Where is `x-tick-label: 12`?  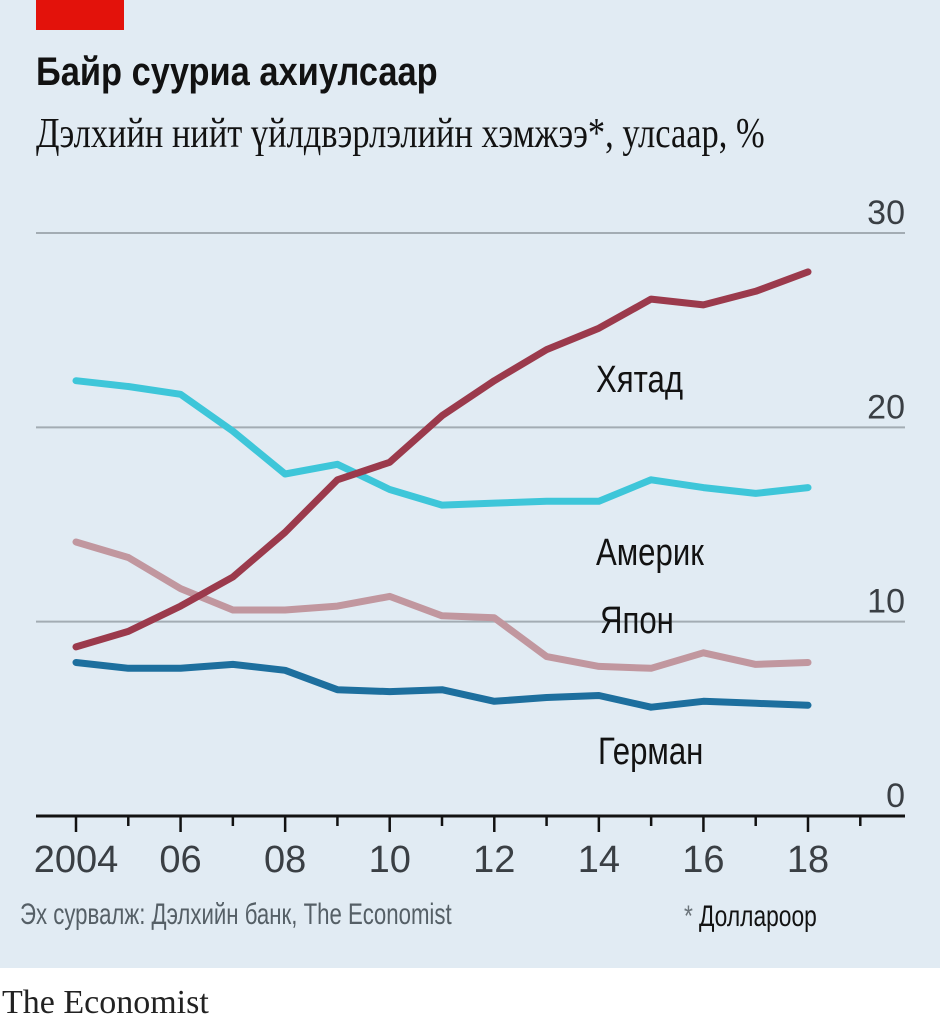
x-tick-label: 12 is located at coordinates (494, 860).